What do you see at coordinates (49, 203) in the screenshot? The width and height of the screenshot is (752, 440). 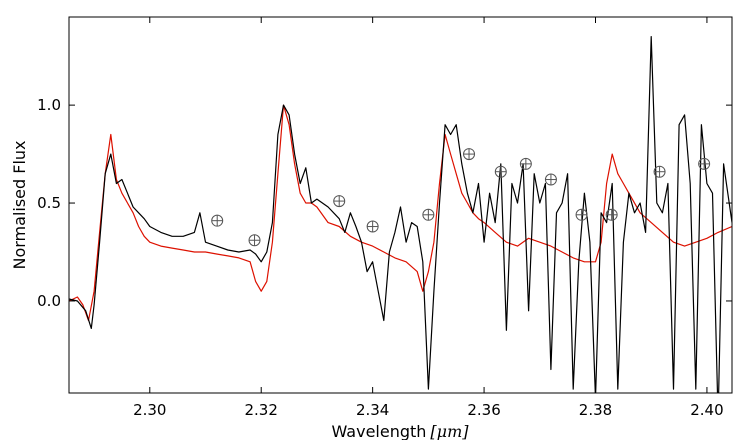 I see `y-tick-label: 0.5` at bounding box center [49, 203].